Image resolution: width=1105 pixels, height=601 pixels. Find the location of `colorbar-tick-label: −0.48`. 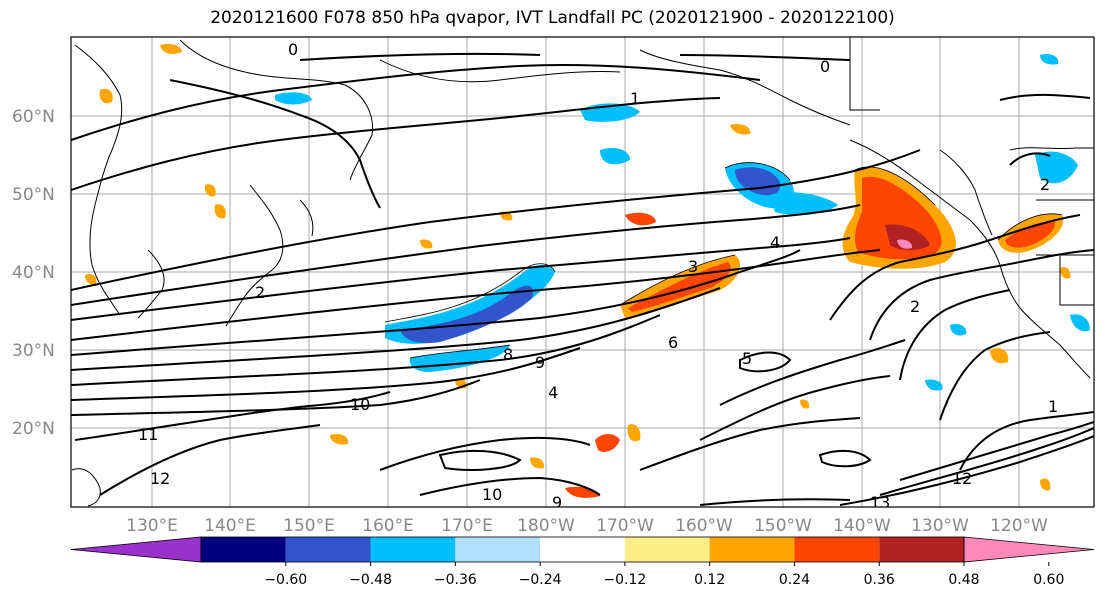

colorbar-tick-label: −0.48 is located at coordinates (370, 580).